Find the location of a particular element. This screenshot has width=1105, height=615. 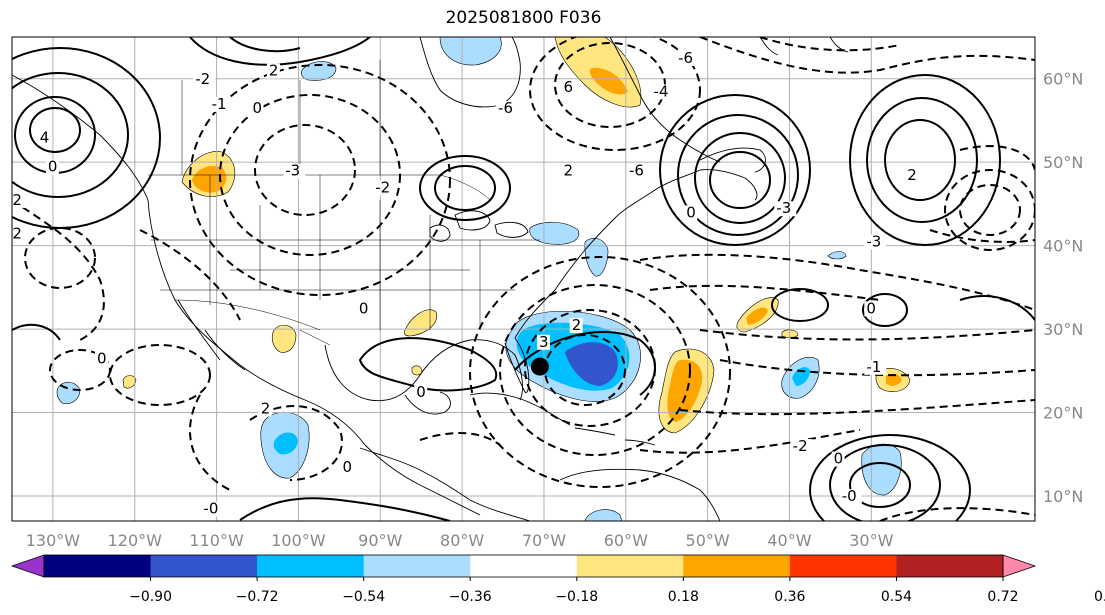

storm-center-marker is located at coordinates (539, 366).